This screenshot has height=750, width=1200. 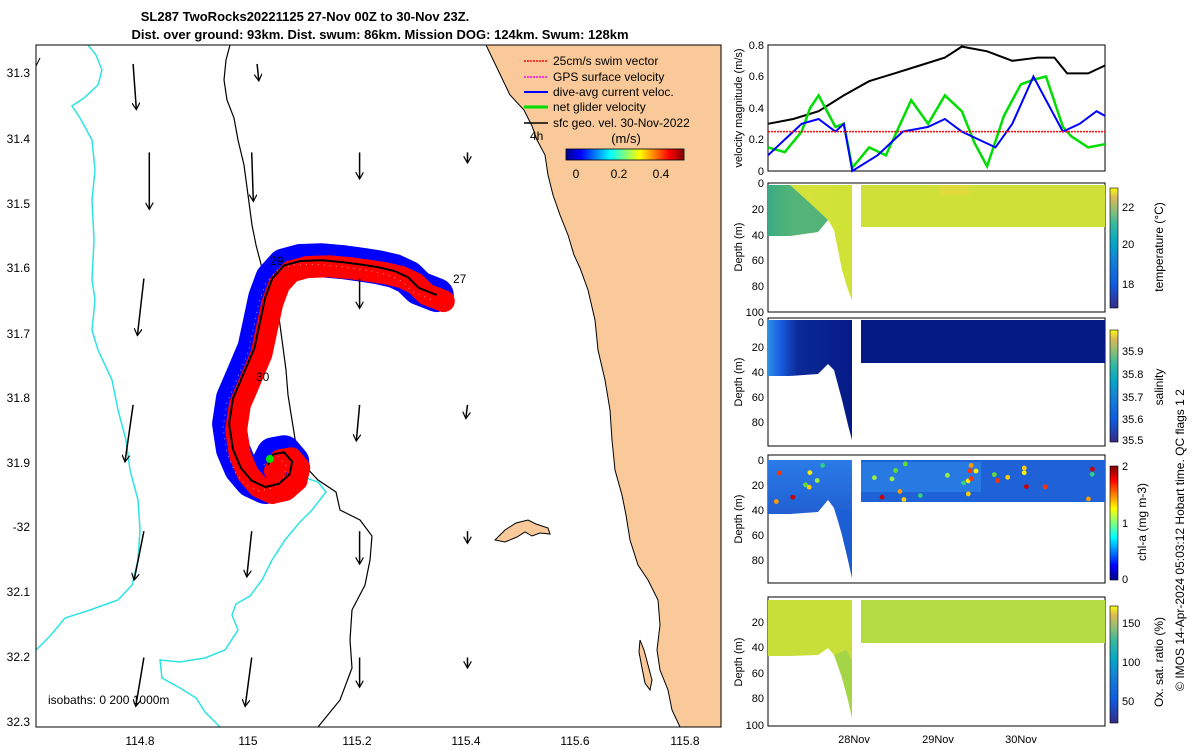 I want to click on chl-cbar-label: chl-a (mg m-3), so click(x=1142, y=522).